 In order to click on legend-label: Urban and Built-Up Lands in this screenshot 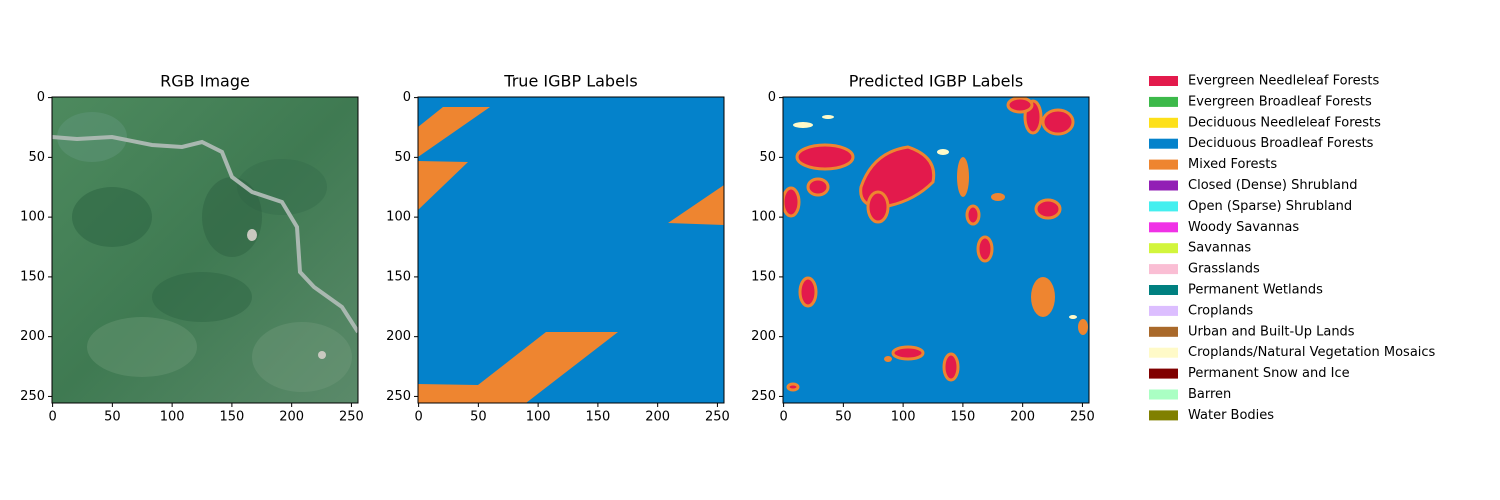, I will do `click(1271, 331)`.